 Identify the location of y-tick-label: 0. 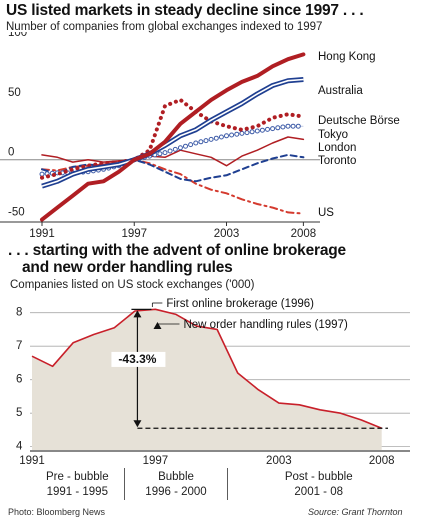
(11, 153).